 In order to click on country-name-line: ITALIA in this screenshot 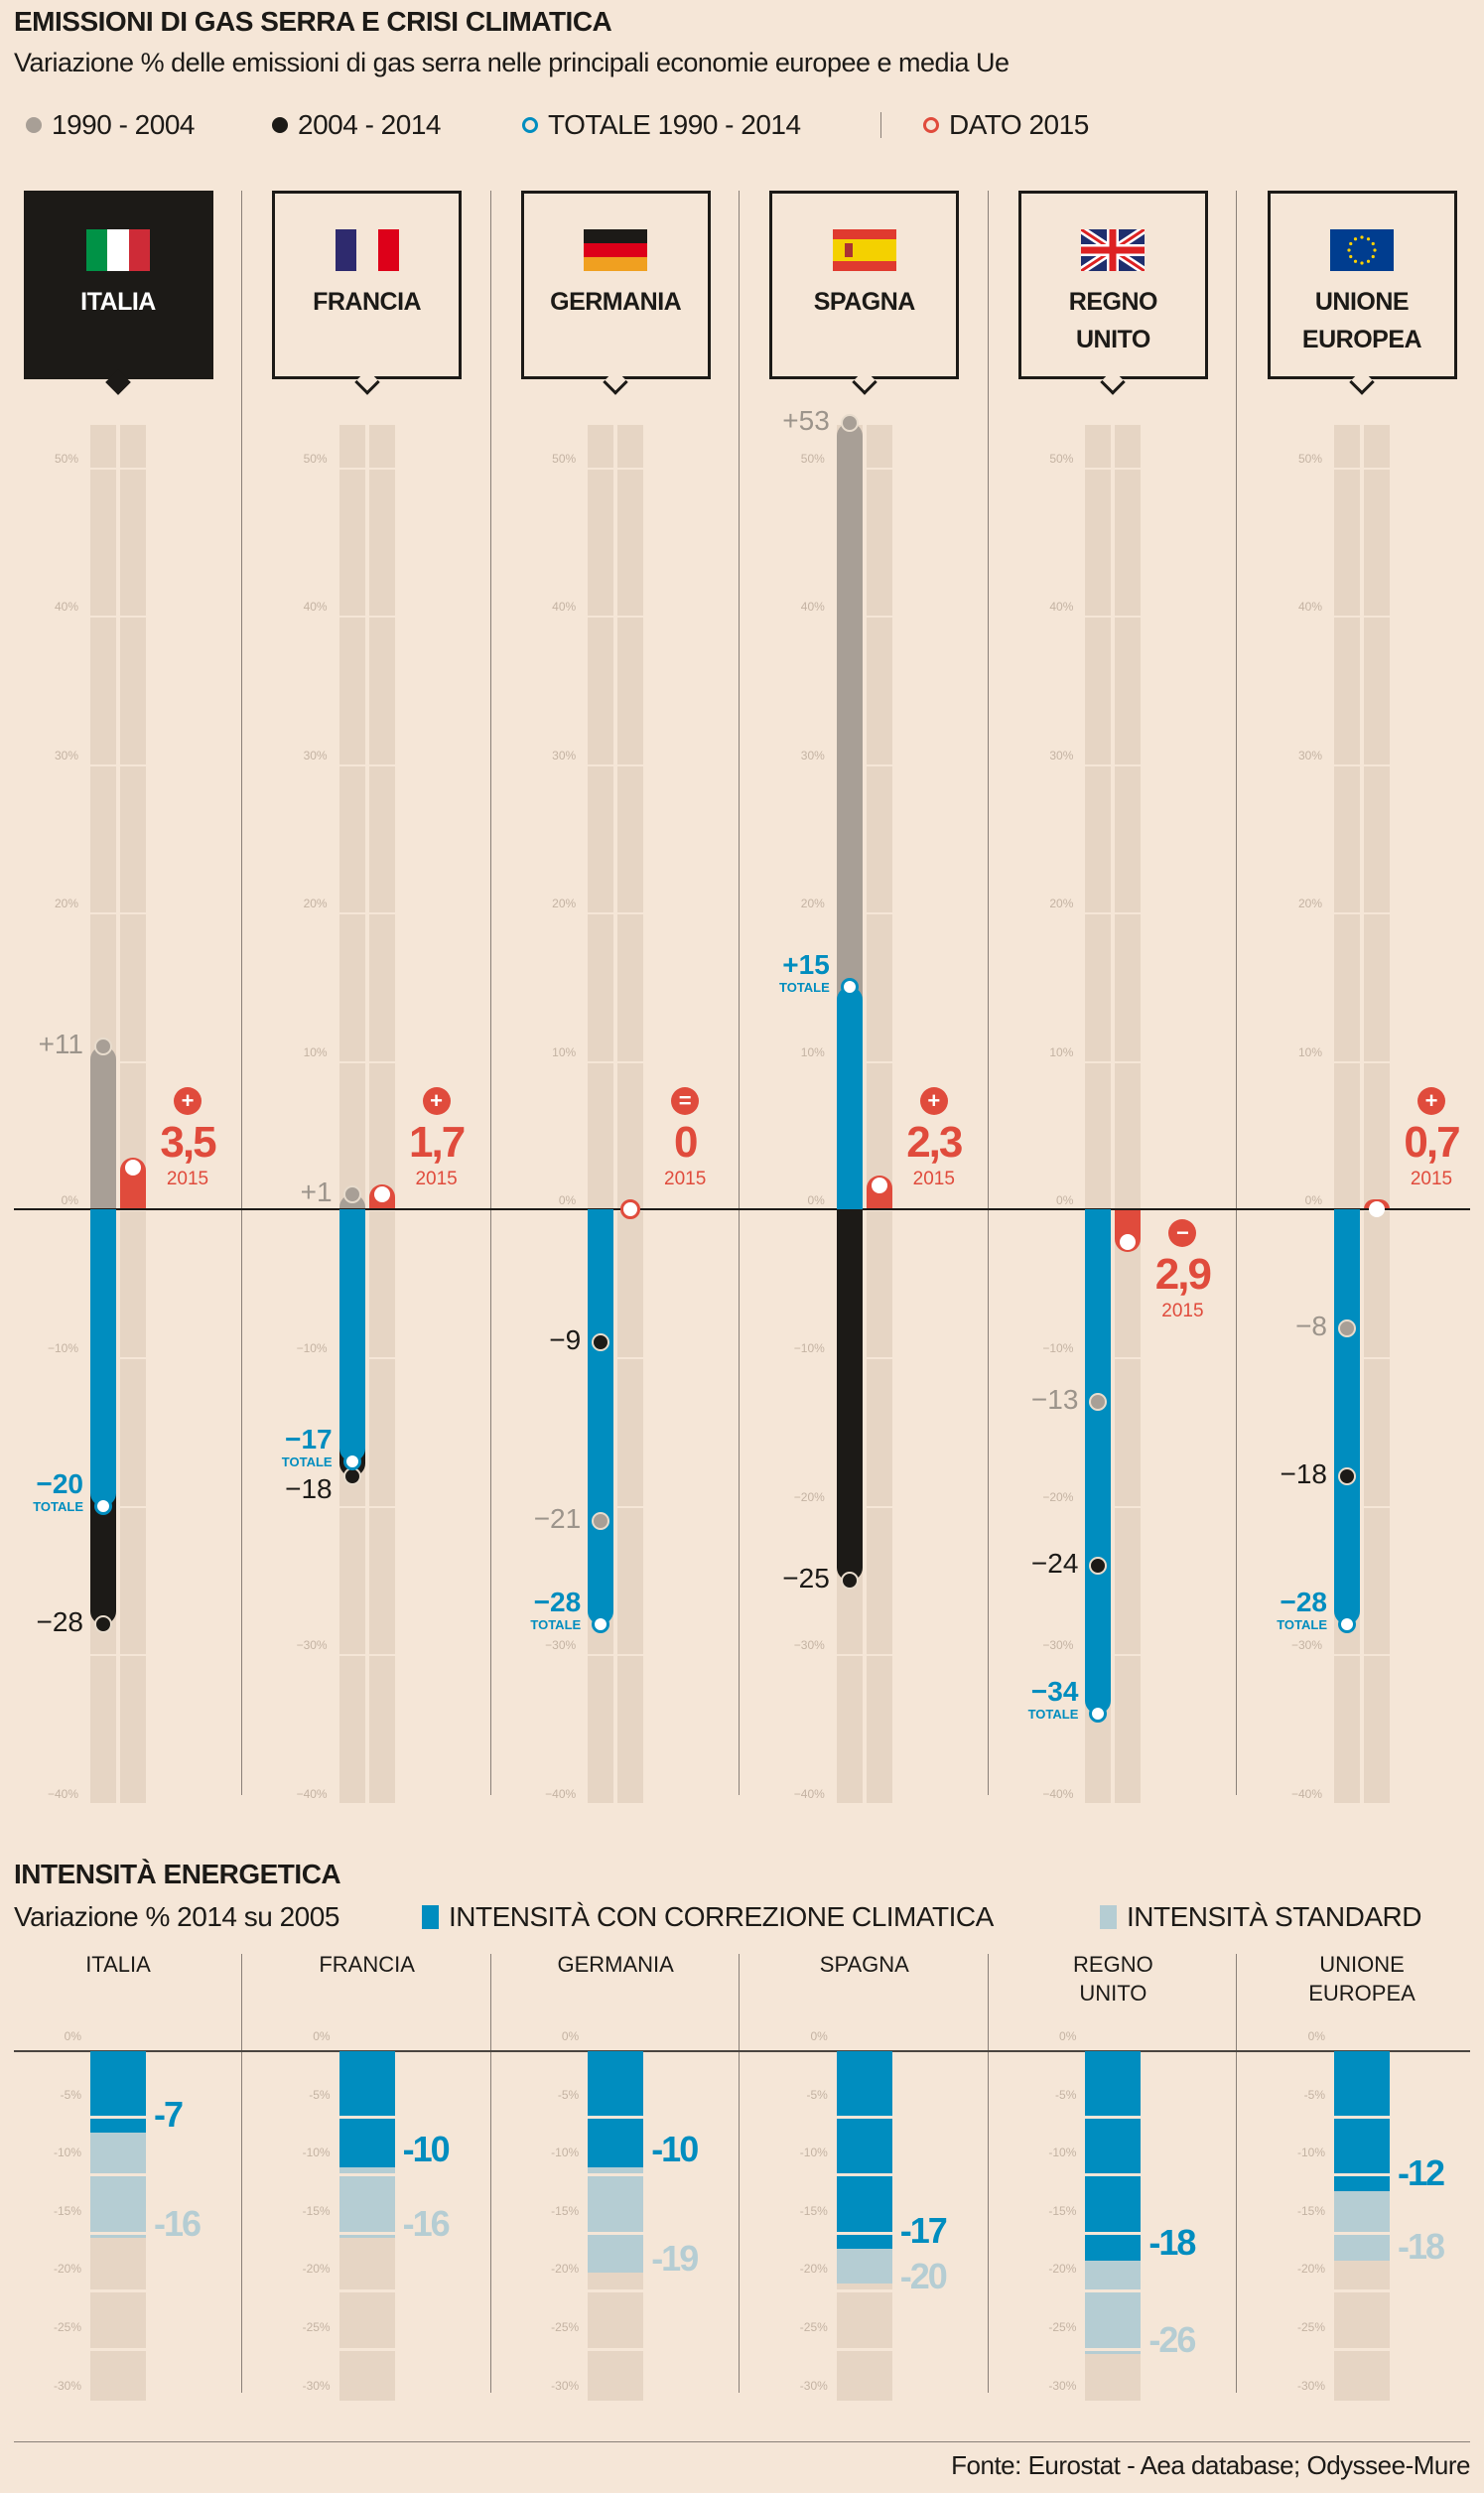, I will do `click(118, 302)`.